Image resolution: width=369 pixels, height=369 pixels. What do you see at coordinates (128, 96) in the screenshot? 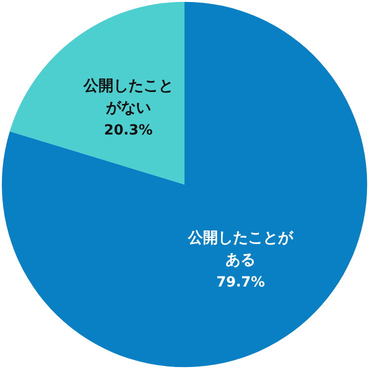
I see `slice-label: 公開したことがない` at bounding box center [128, 96].